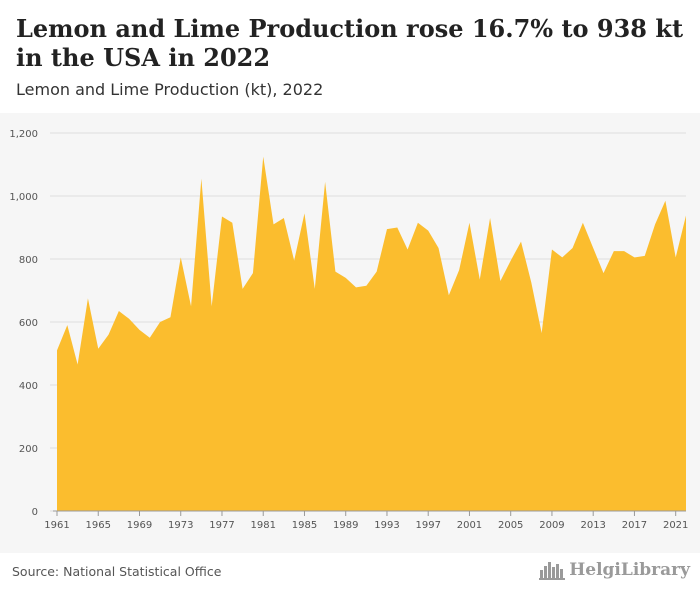  What do you see at coordinates (427, 525) in the screenshot?
I see `x-tick-label: 1997` at bounding box center [427, 525].